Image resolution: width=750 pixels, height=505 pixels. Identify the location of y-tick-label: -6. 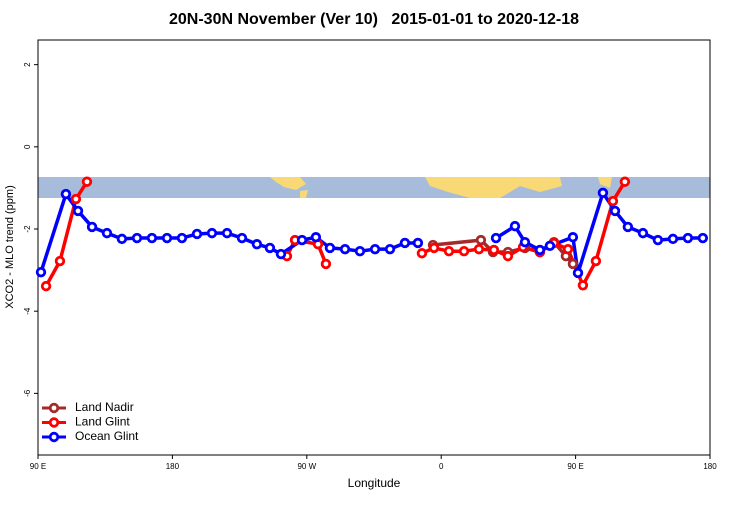
(27, 393).